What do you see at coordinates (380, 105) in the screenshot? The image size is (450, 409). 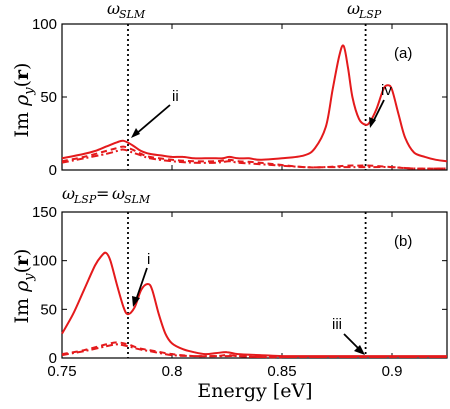 I see `panel-a-annotation-iv: iv` at bounding box center [380, 105].